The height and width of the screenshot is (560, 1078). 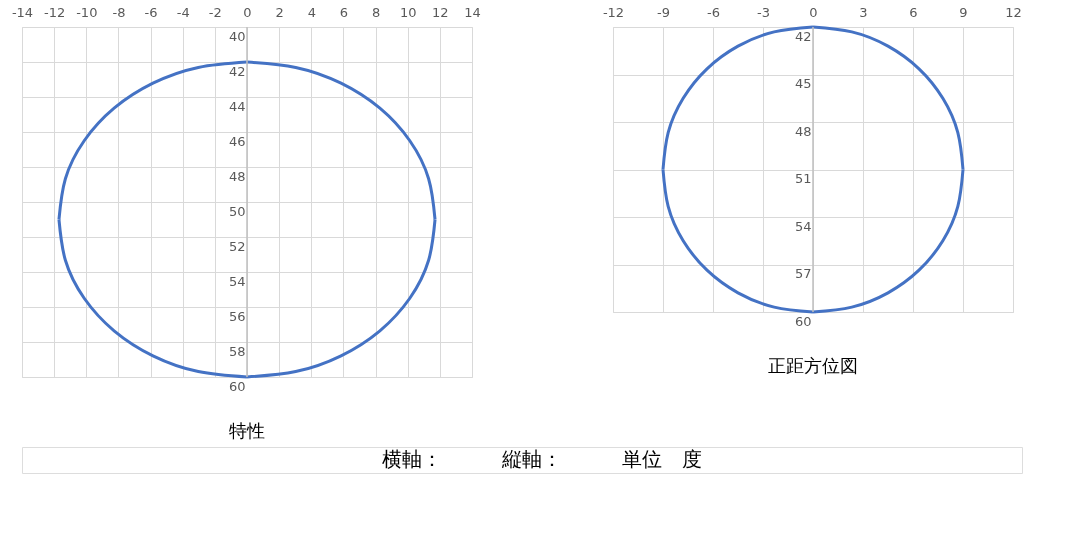 What do you see at coordinates (247, 430) in the screenshot?
I see `text: 特性` at bounding box center [247, 430].